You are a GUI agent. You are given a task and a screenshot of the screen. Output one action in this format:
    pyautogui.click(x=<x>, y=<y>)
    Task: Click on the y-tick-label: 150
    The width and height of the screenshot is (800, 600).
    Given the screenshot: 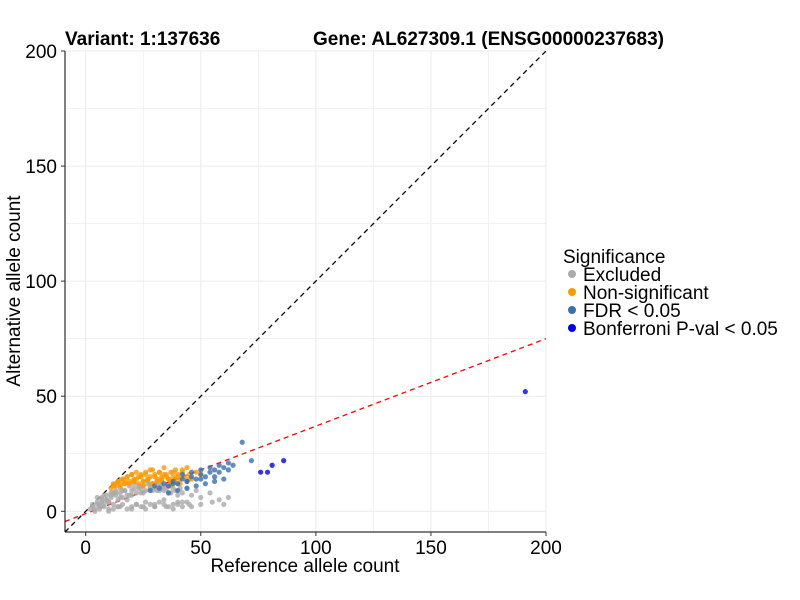 What is the action you would take?
    pyautogui.click(x=41, y=167)
    